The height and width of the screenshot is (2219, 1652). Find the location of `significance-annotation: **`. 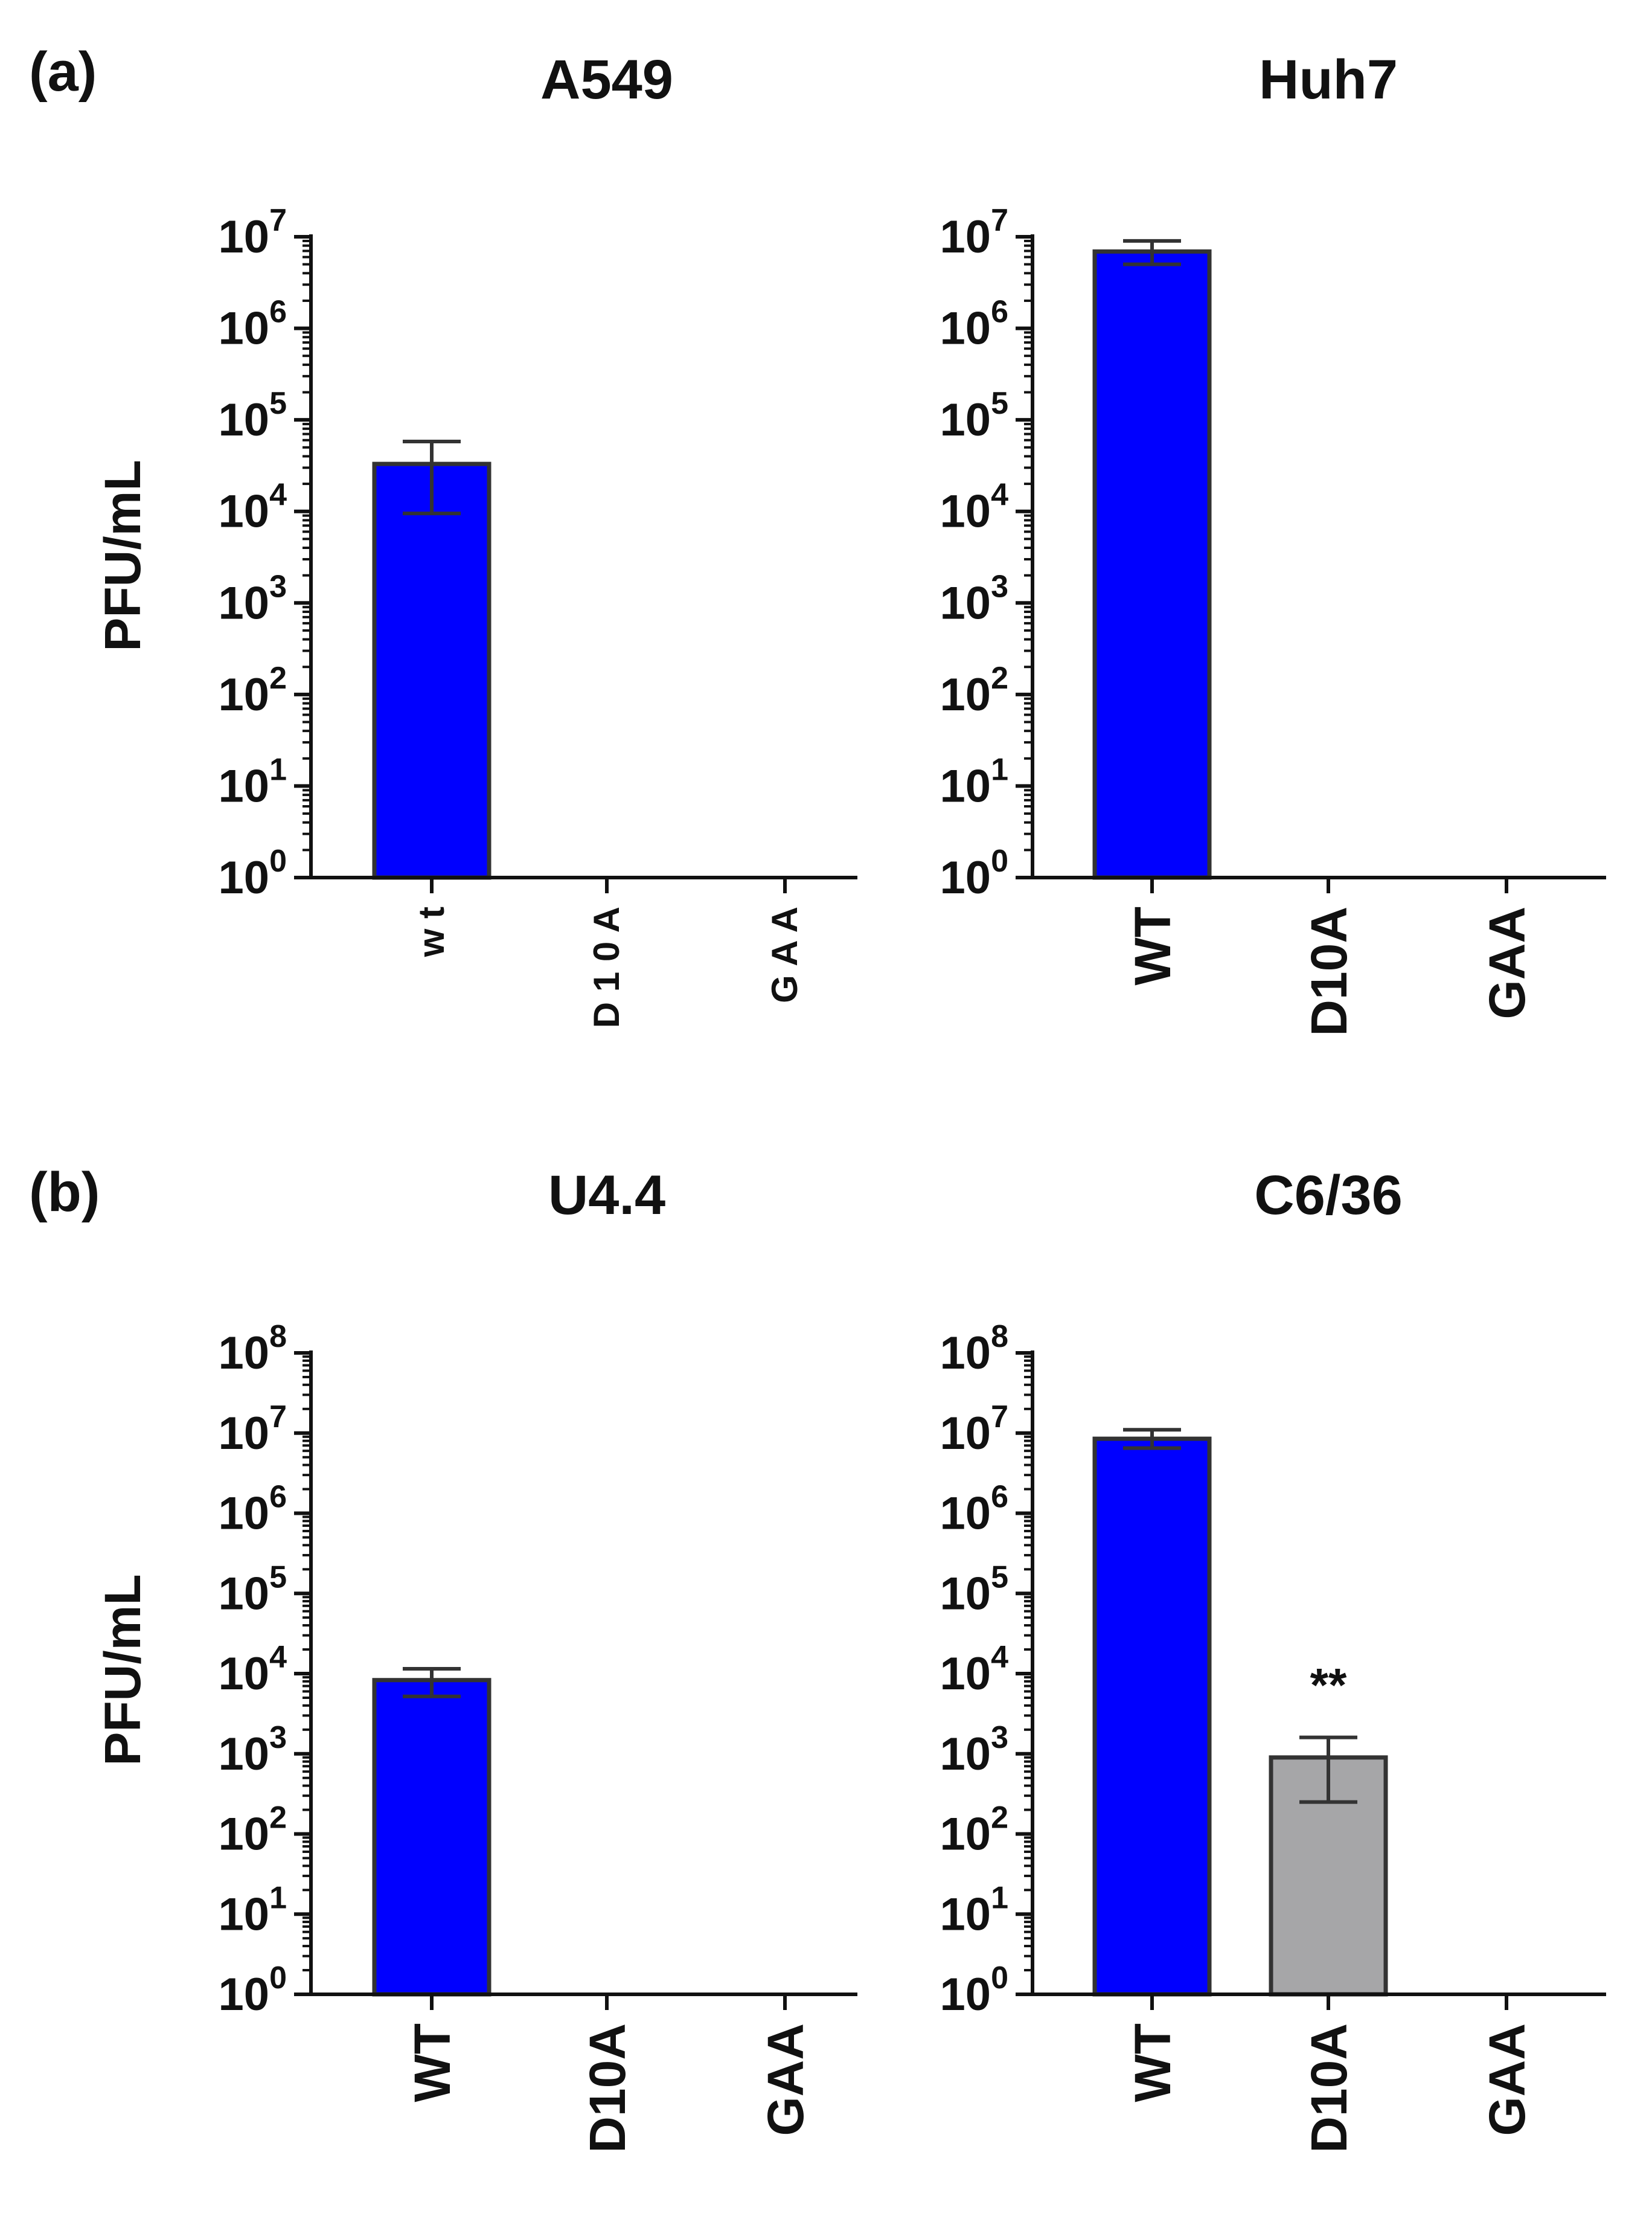

significance-annotation: ** is located at coordinates (1328, 1685).